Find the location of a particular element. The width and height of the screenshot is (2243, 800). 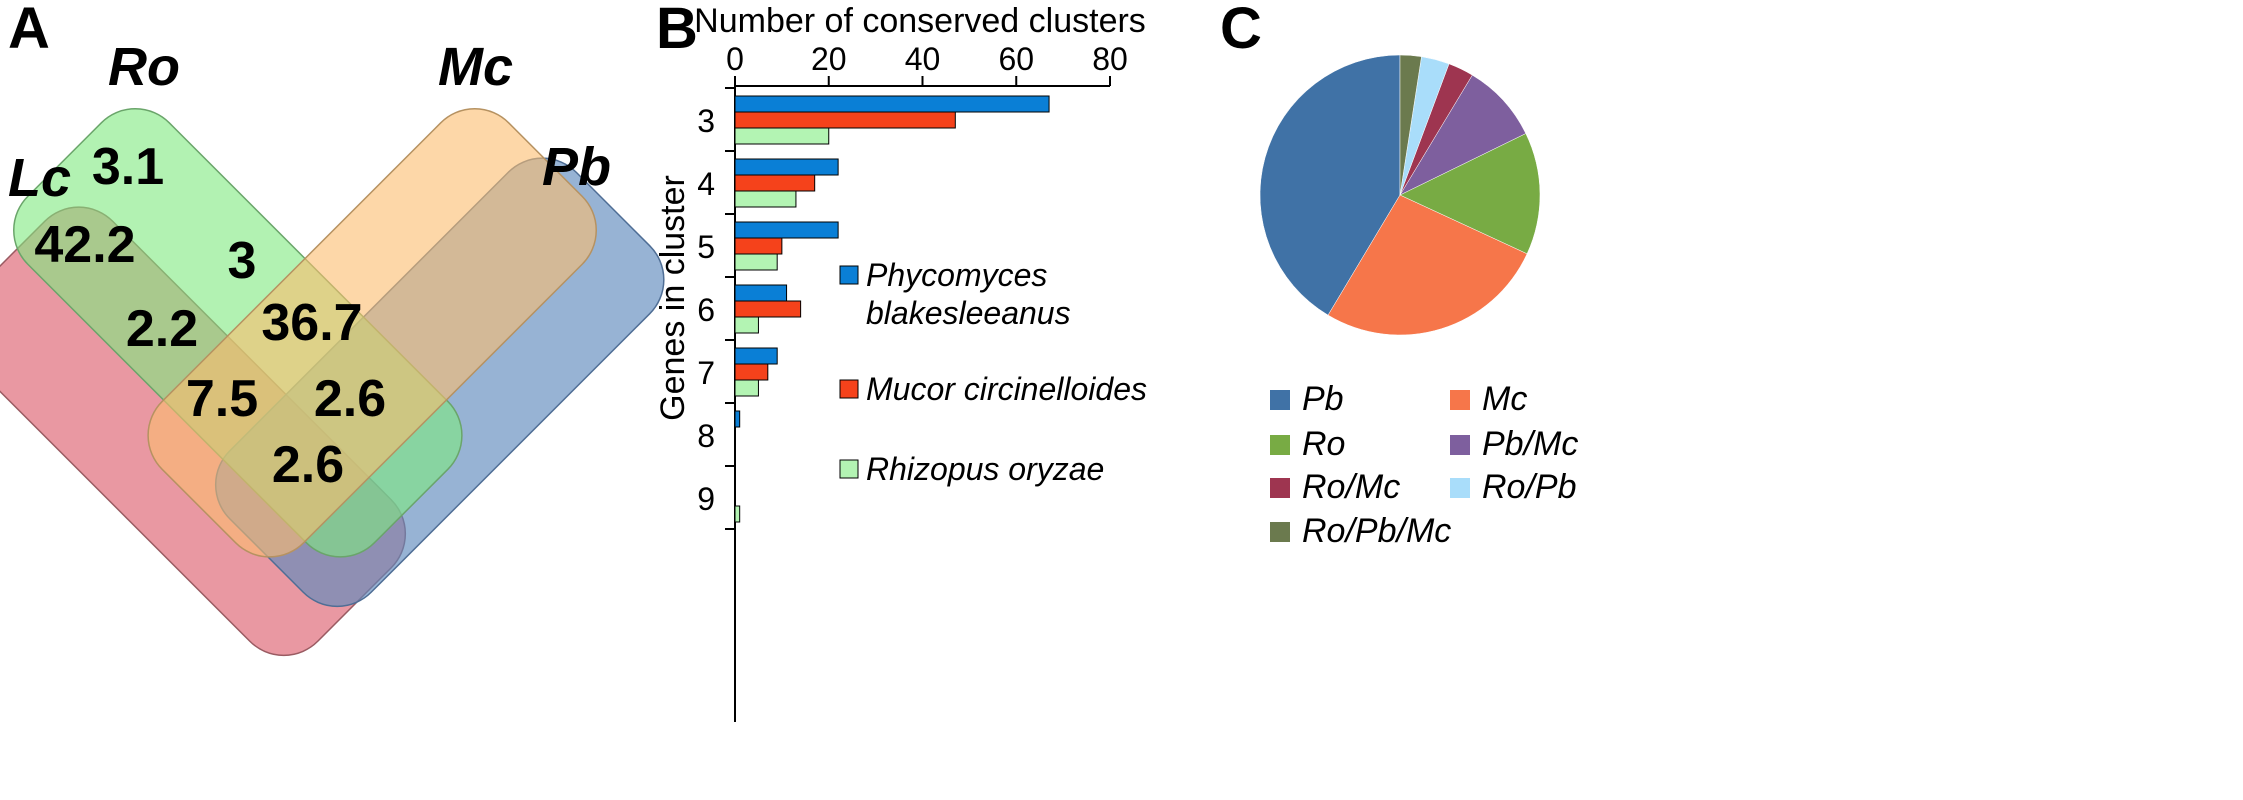

pie-legend-label: Ro is located at coordinates (1323, 444).